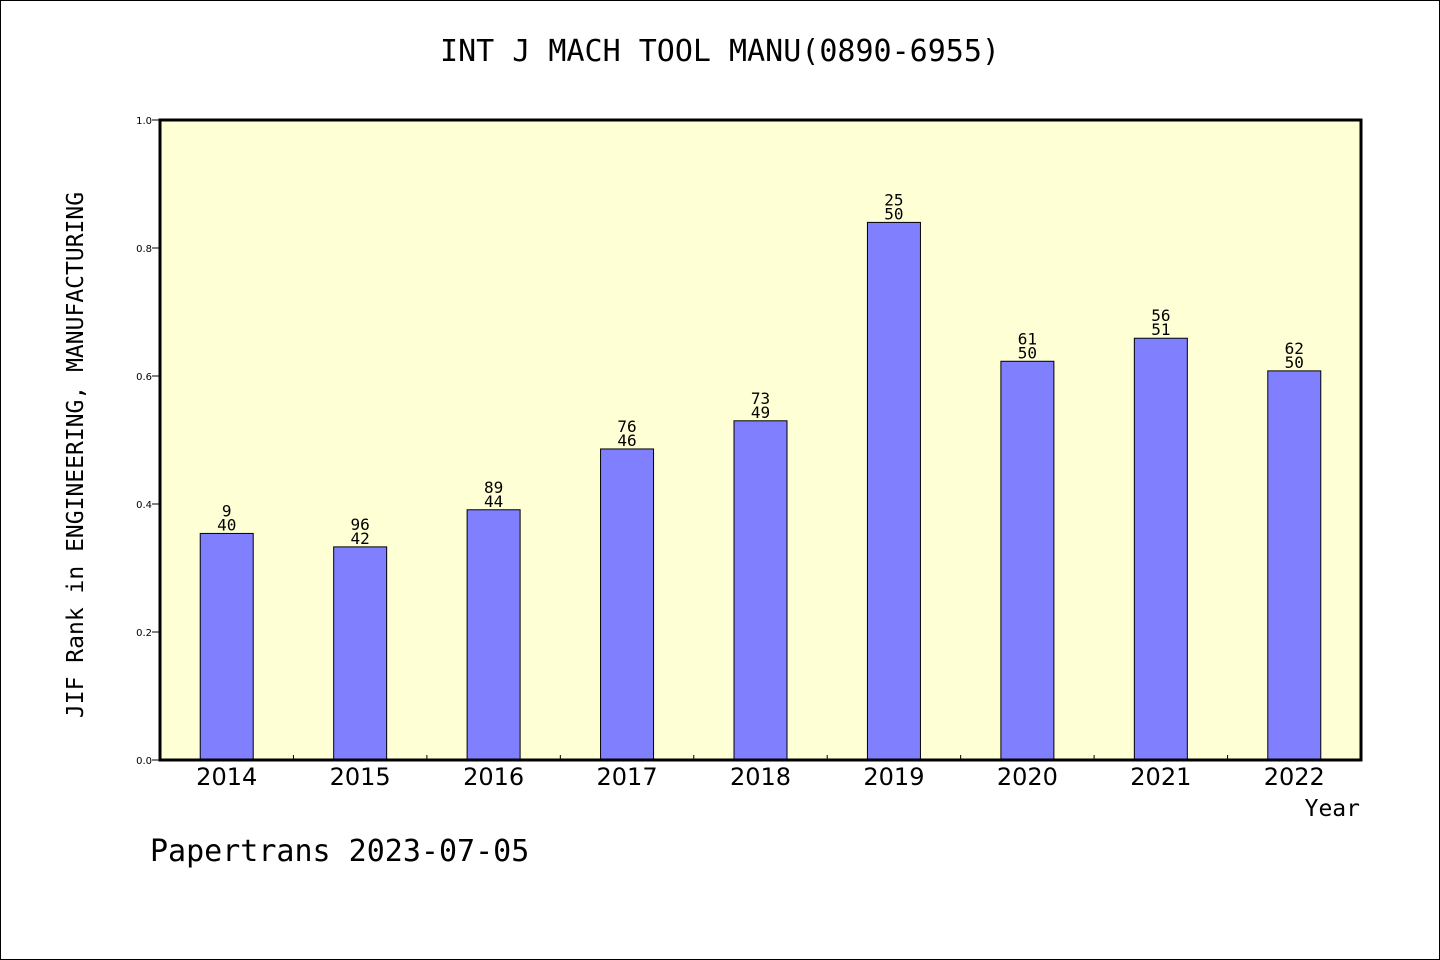 This screenshot has width=1440, height=960. What do you see at coordinates (227, 510) in the screenshot?
I see `bar-label-top: 9` at bounding box center [227, 510].